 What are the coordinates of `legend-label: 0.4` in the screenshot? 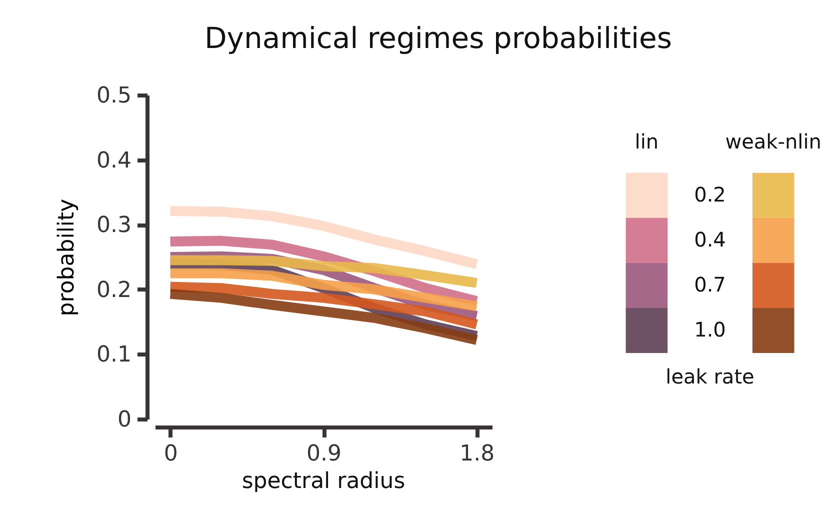 It's located at (710, 239).